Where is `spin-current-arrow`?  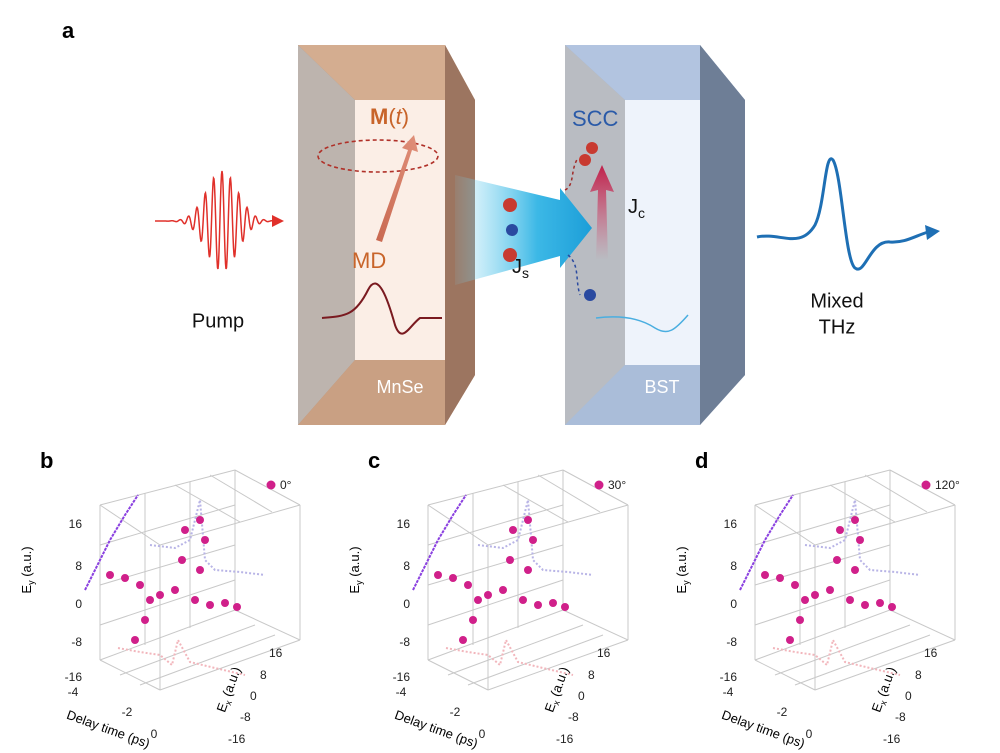
spin-current-arrow is located at coordinates (523, 230).